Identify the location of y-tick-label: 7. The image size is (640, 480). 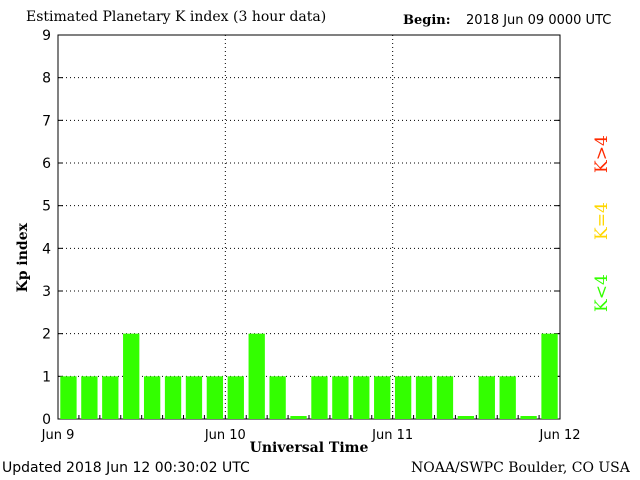
(46, 121).